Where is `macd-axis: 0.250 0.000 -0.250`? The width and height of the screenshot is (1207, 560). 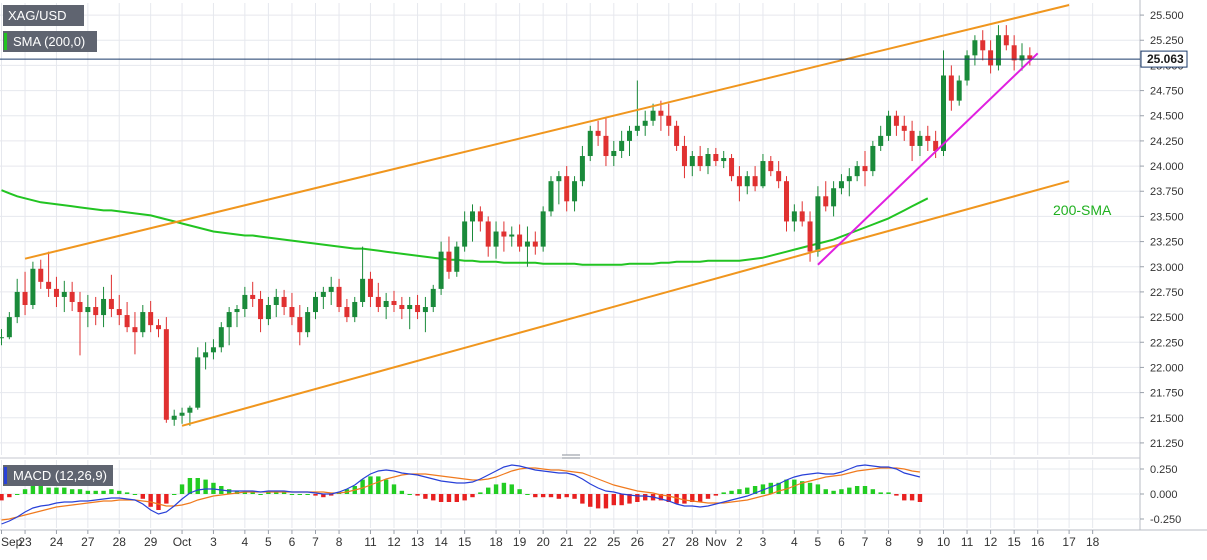
macd-axis: 0.250 0.000 -0.250 is located at coordinates (1160, 495).